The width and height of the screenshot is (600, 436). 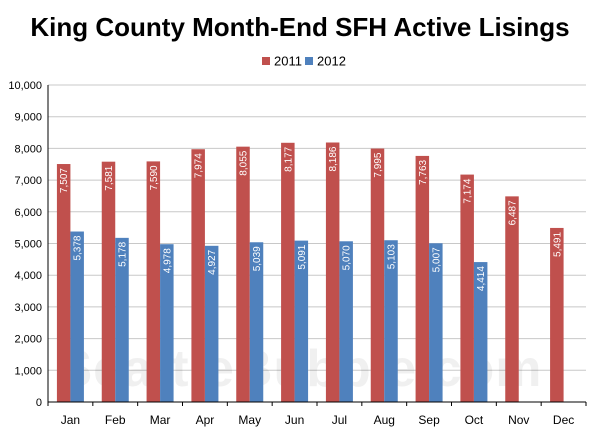 I want to click on legend-label: 2011, so click(x=288, y=61).